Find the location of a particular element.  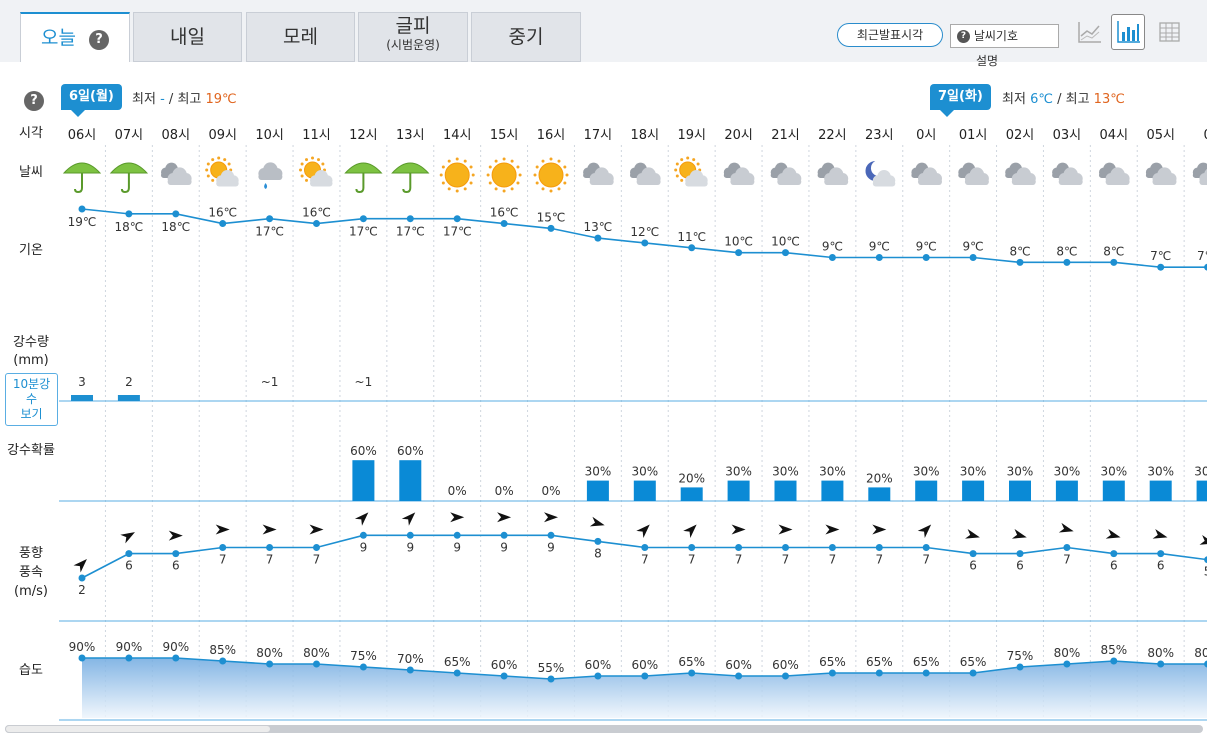

row-label-wind-unit: (m/s) is located at coordinates (31, 591).